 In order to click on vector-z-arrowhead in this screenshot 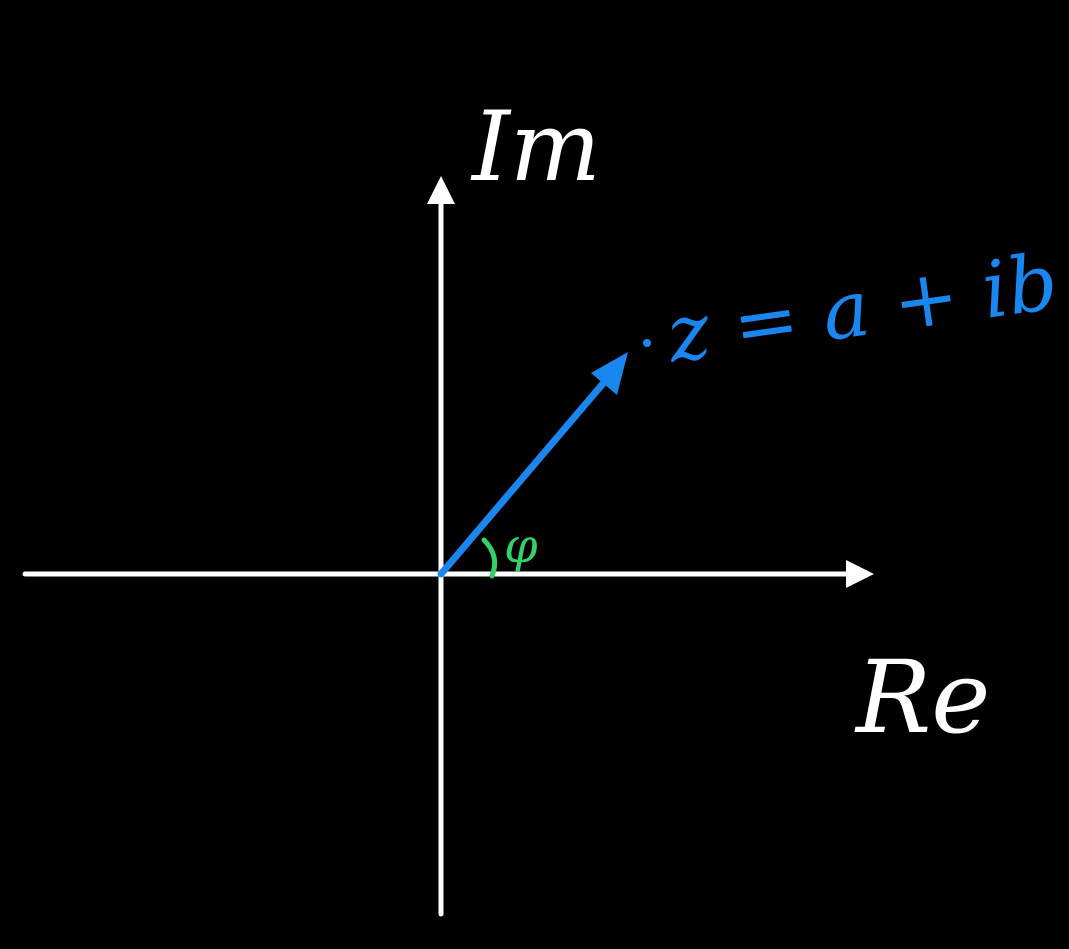, I will do `click(609, 373)`.